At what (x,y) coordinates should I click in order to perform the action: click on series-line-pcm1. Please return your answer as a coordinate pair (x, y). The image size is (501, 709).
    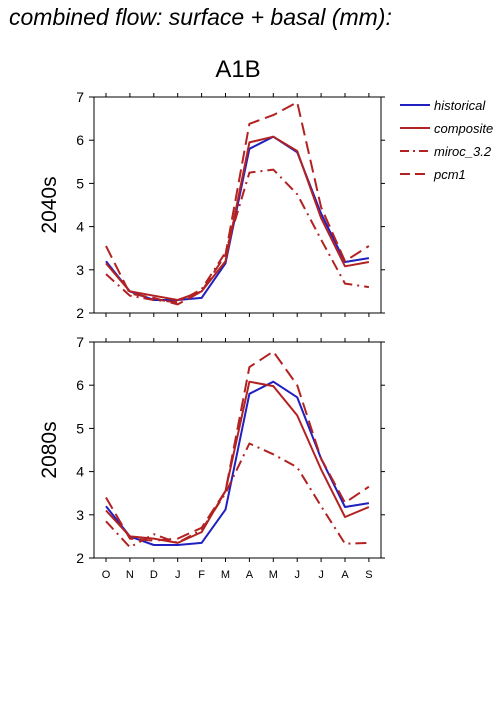
    Looking at the image, I should click on (237, 446).